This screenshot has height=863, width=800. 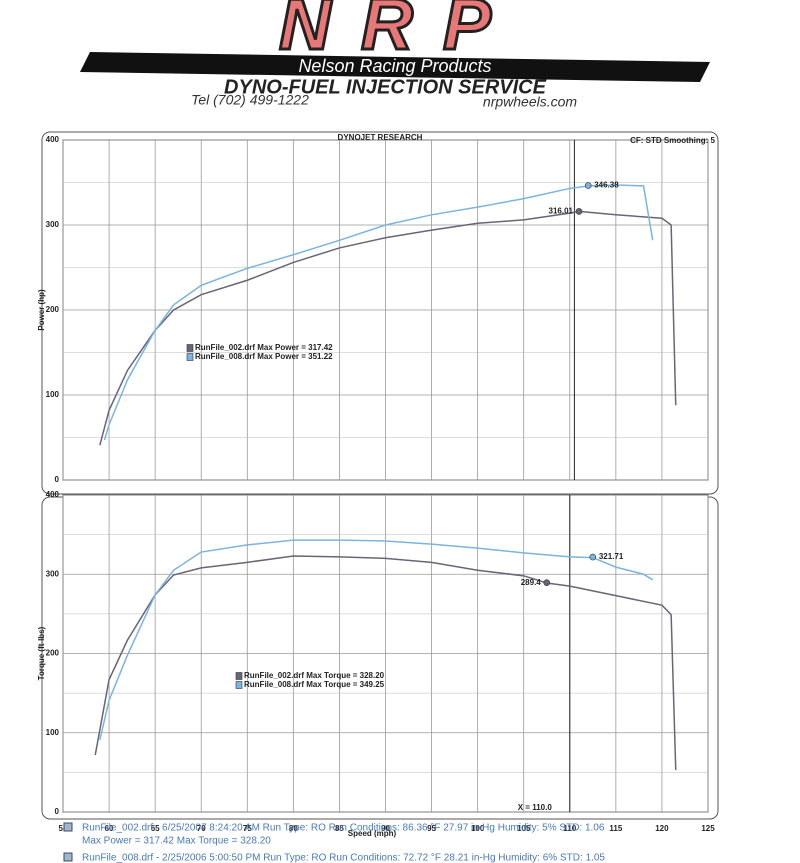 I want to click on website: nrpwheels.com, so click(x=530, y=102).